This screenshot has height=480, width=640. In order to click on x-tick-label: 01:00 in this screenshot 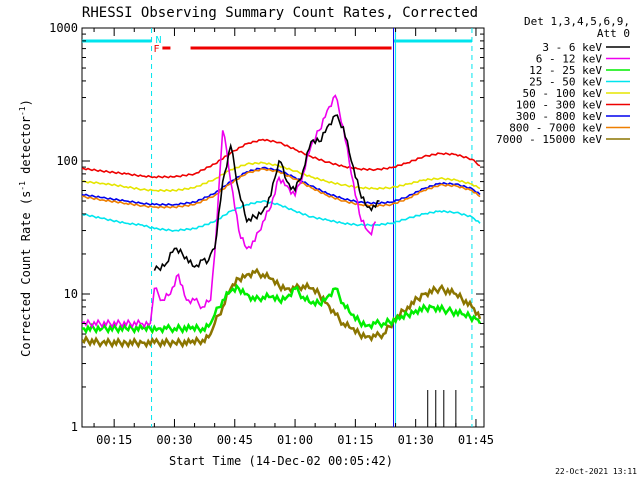, I will do `click(295, 440)`.